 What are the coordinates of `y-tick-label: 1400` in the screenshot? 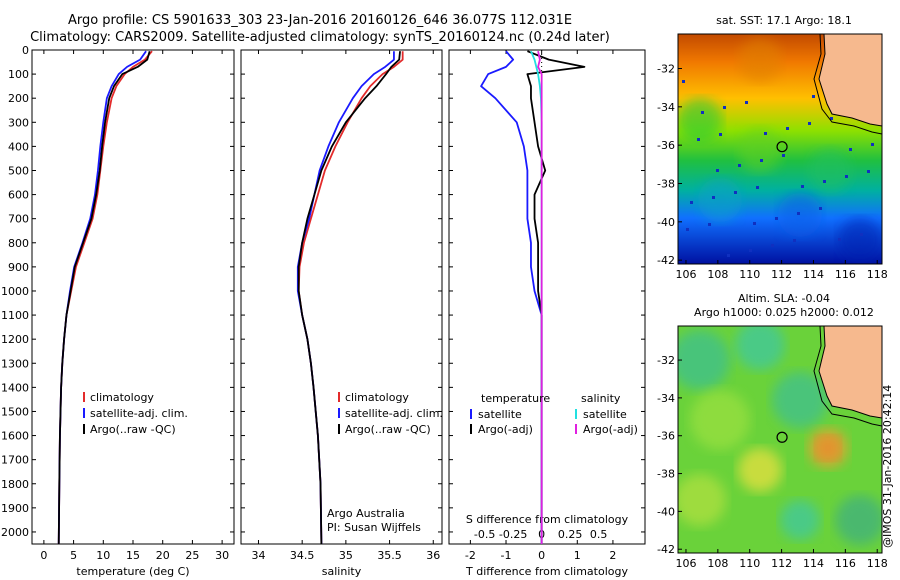 It's located at (15, 387).